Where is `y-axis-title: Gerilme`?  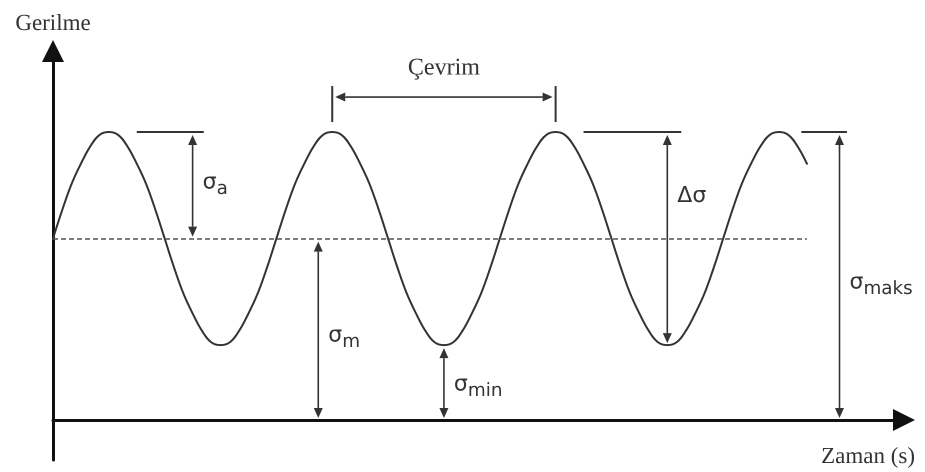
y-axis-title: Gerilme is located at coordinates (53, 22).